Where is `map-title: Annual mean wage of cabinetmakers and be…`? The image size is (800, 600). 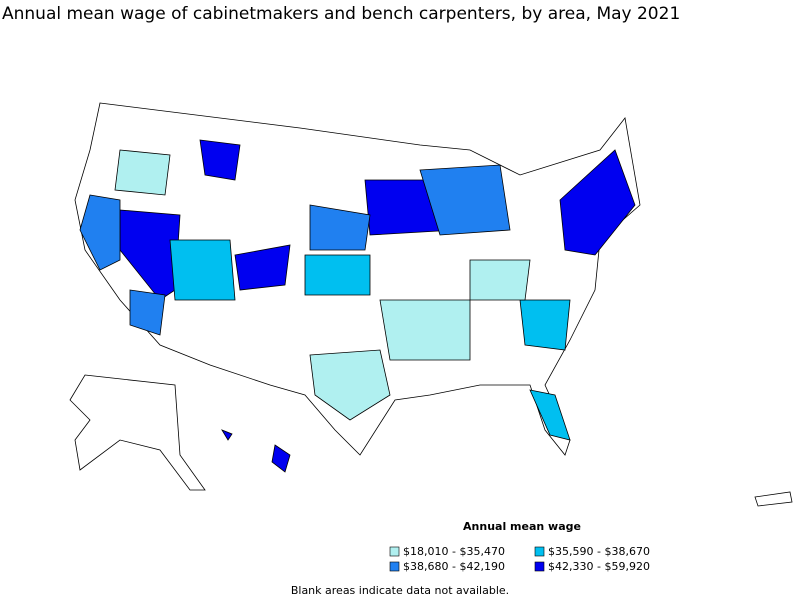
map-title: Annual mean wage of cabinetmakers and be… is located at coordinates (341, 14).